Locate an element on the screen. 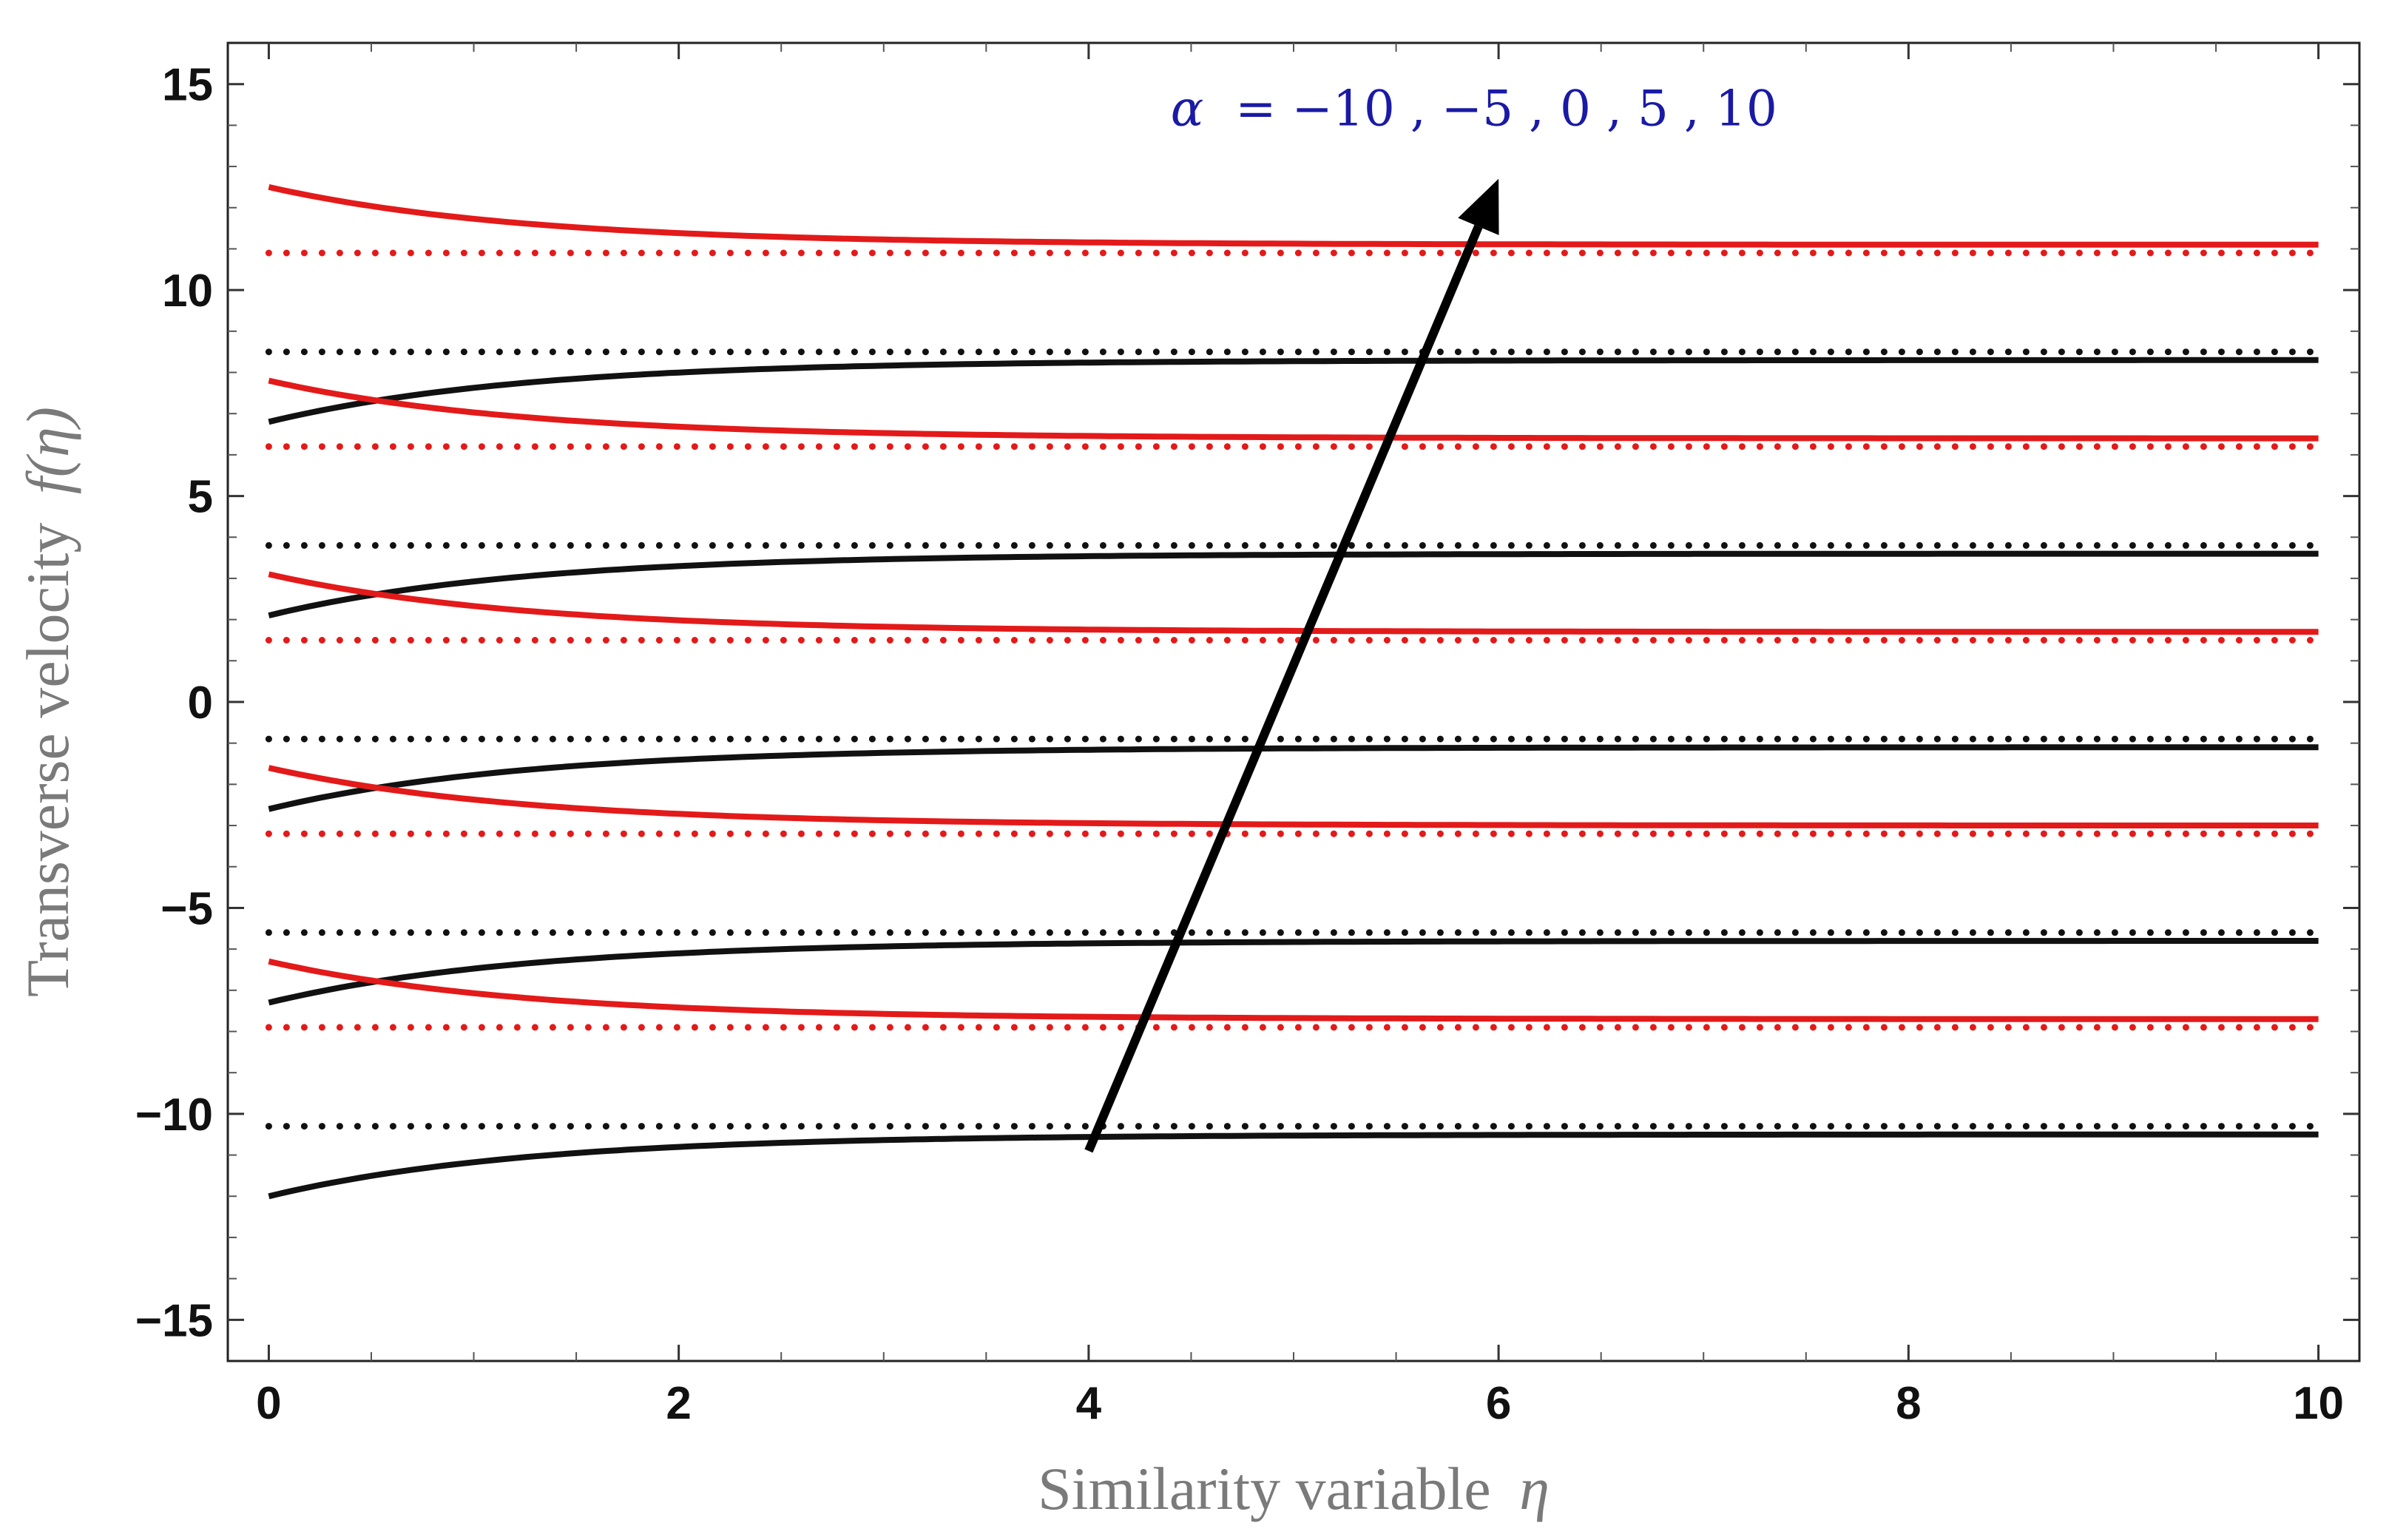  series-line: solid red, α = −5 is located at coordinates (1293, 796).